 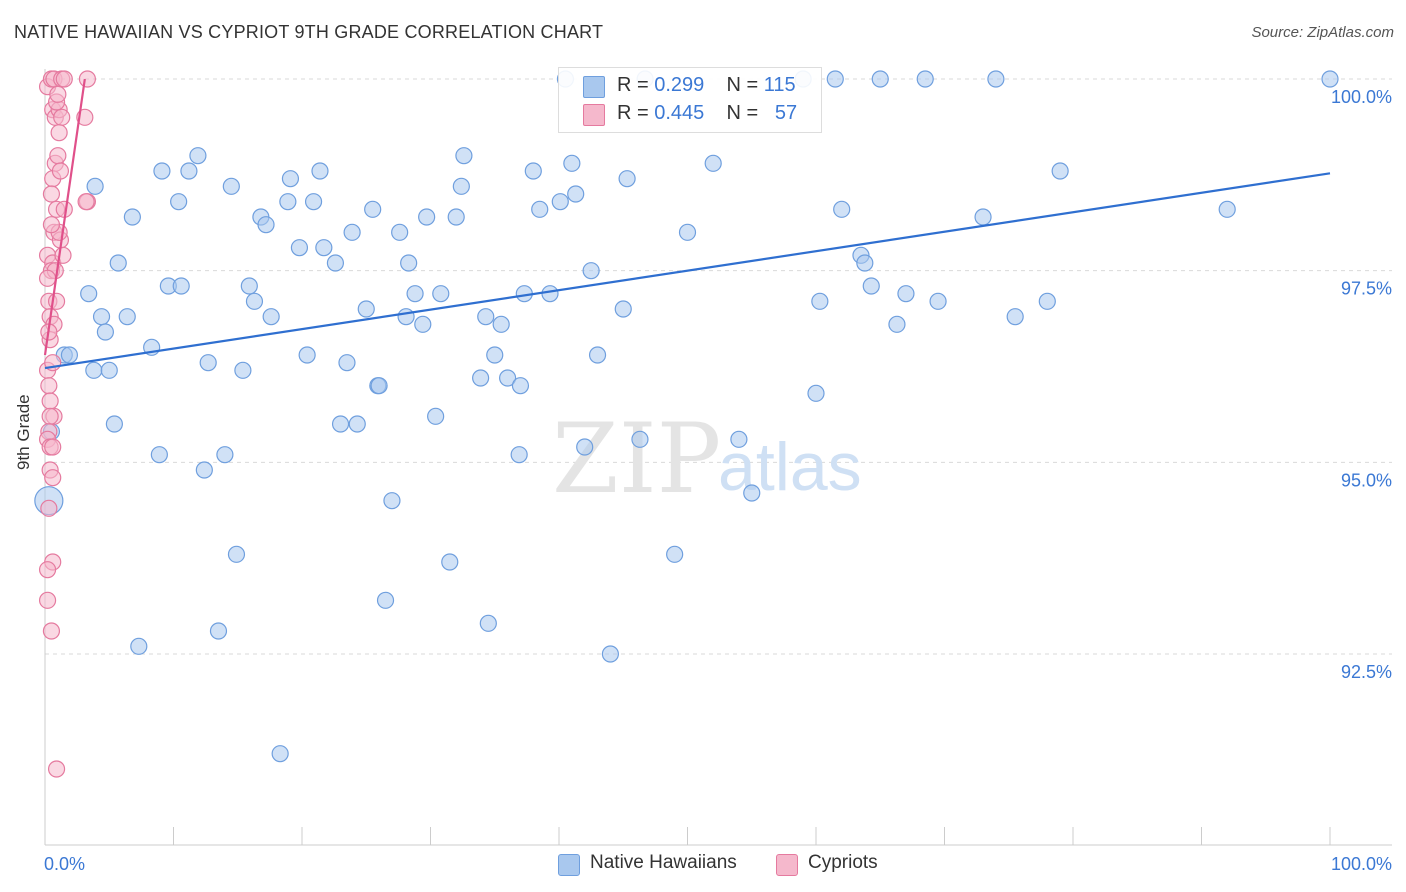 I want to click on y-tick-label: 97.5%, so click(x=1366, y=289).